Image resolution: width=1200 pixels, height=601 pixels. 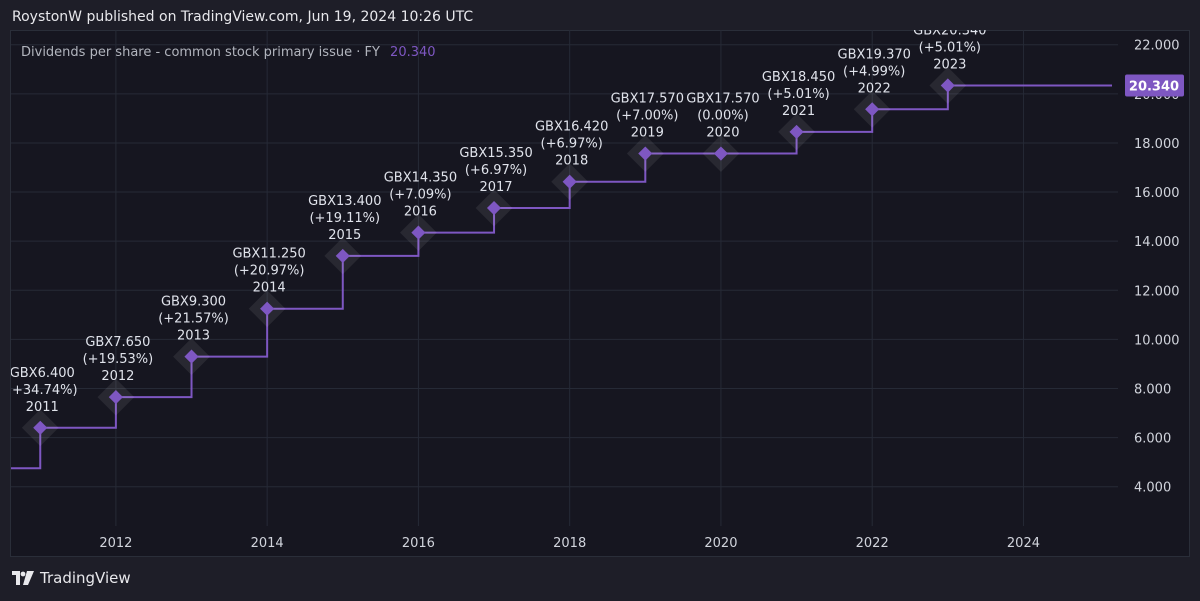 I want to click on x-tick-label: 2012, so click(x=115, y=543).